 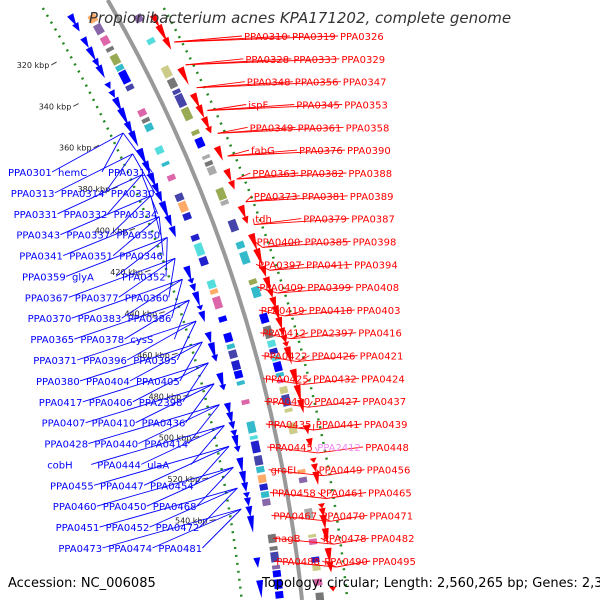 I want to click on gene-label: PPA0389, so click(x=372, y=197).